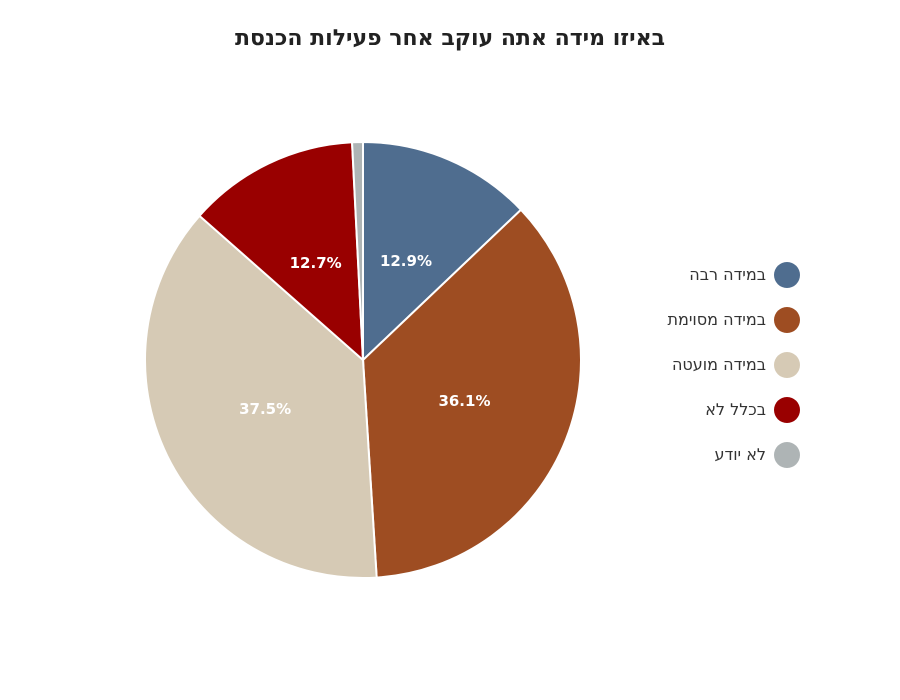 The image size is (900, 700). I want to click on slice-data-label: 36.1%, so click(464, 401).